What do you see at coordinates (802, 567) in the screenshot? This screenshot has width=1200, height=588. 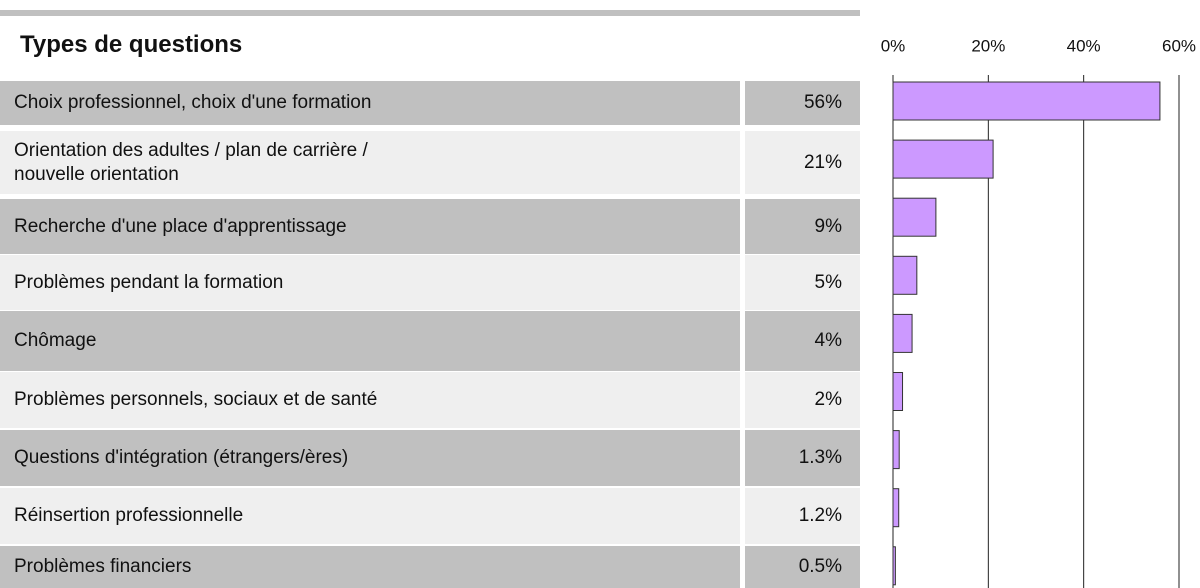 I see `row-value: 0.5%` at bounding box center [802, 567].